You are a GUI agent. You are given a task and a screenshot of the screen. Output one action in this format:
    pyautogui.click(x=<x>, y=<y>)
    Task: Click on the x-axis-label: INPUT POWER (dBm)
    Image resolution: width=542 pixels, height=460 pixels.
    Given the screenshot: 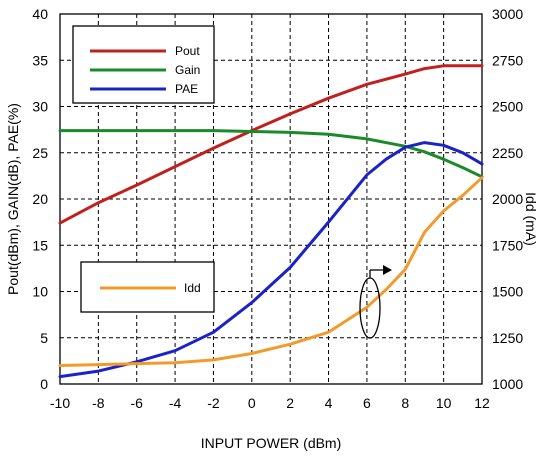 What is the action you would take?
    pyautogui.click(x=271, y=443)
    